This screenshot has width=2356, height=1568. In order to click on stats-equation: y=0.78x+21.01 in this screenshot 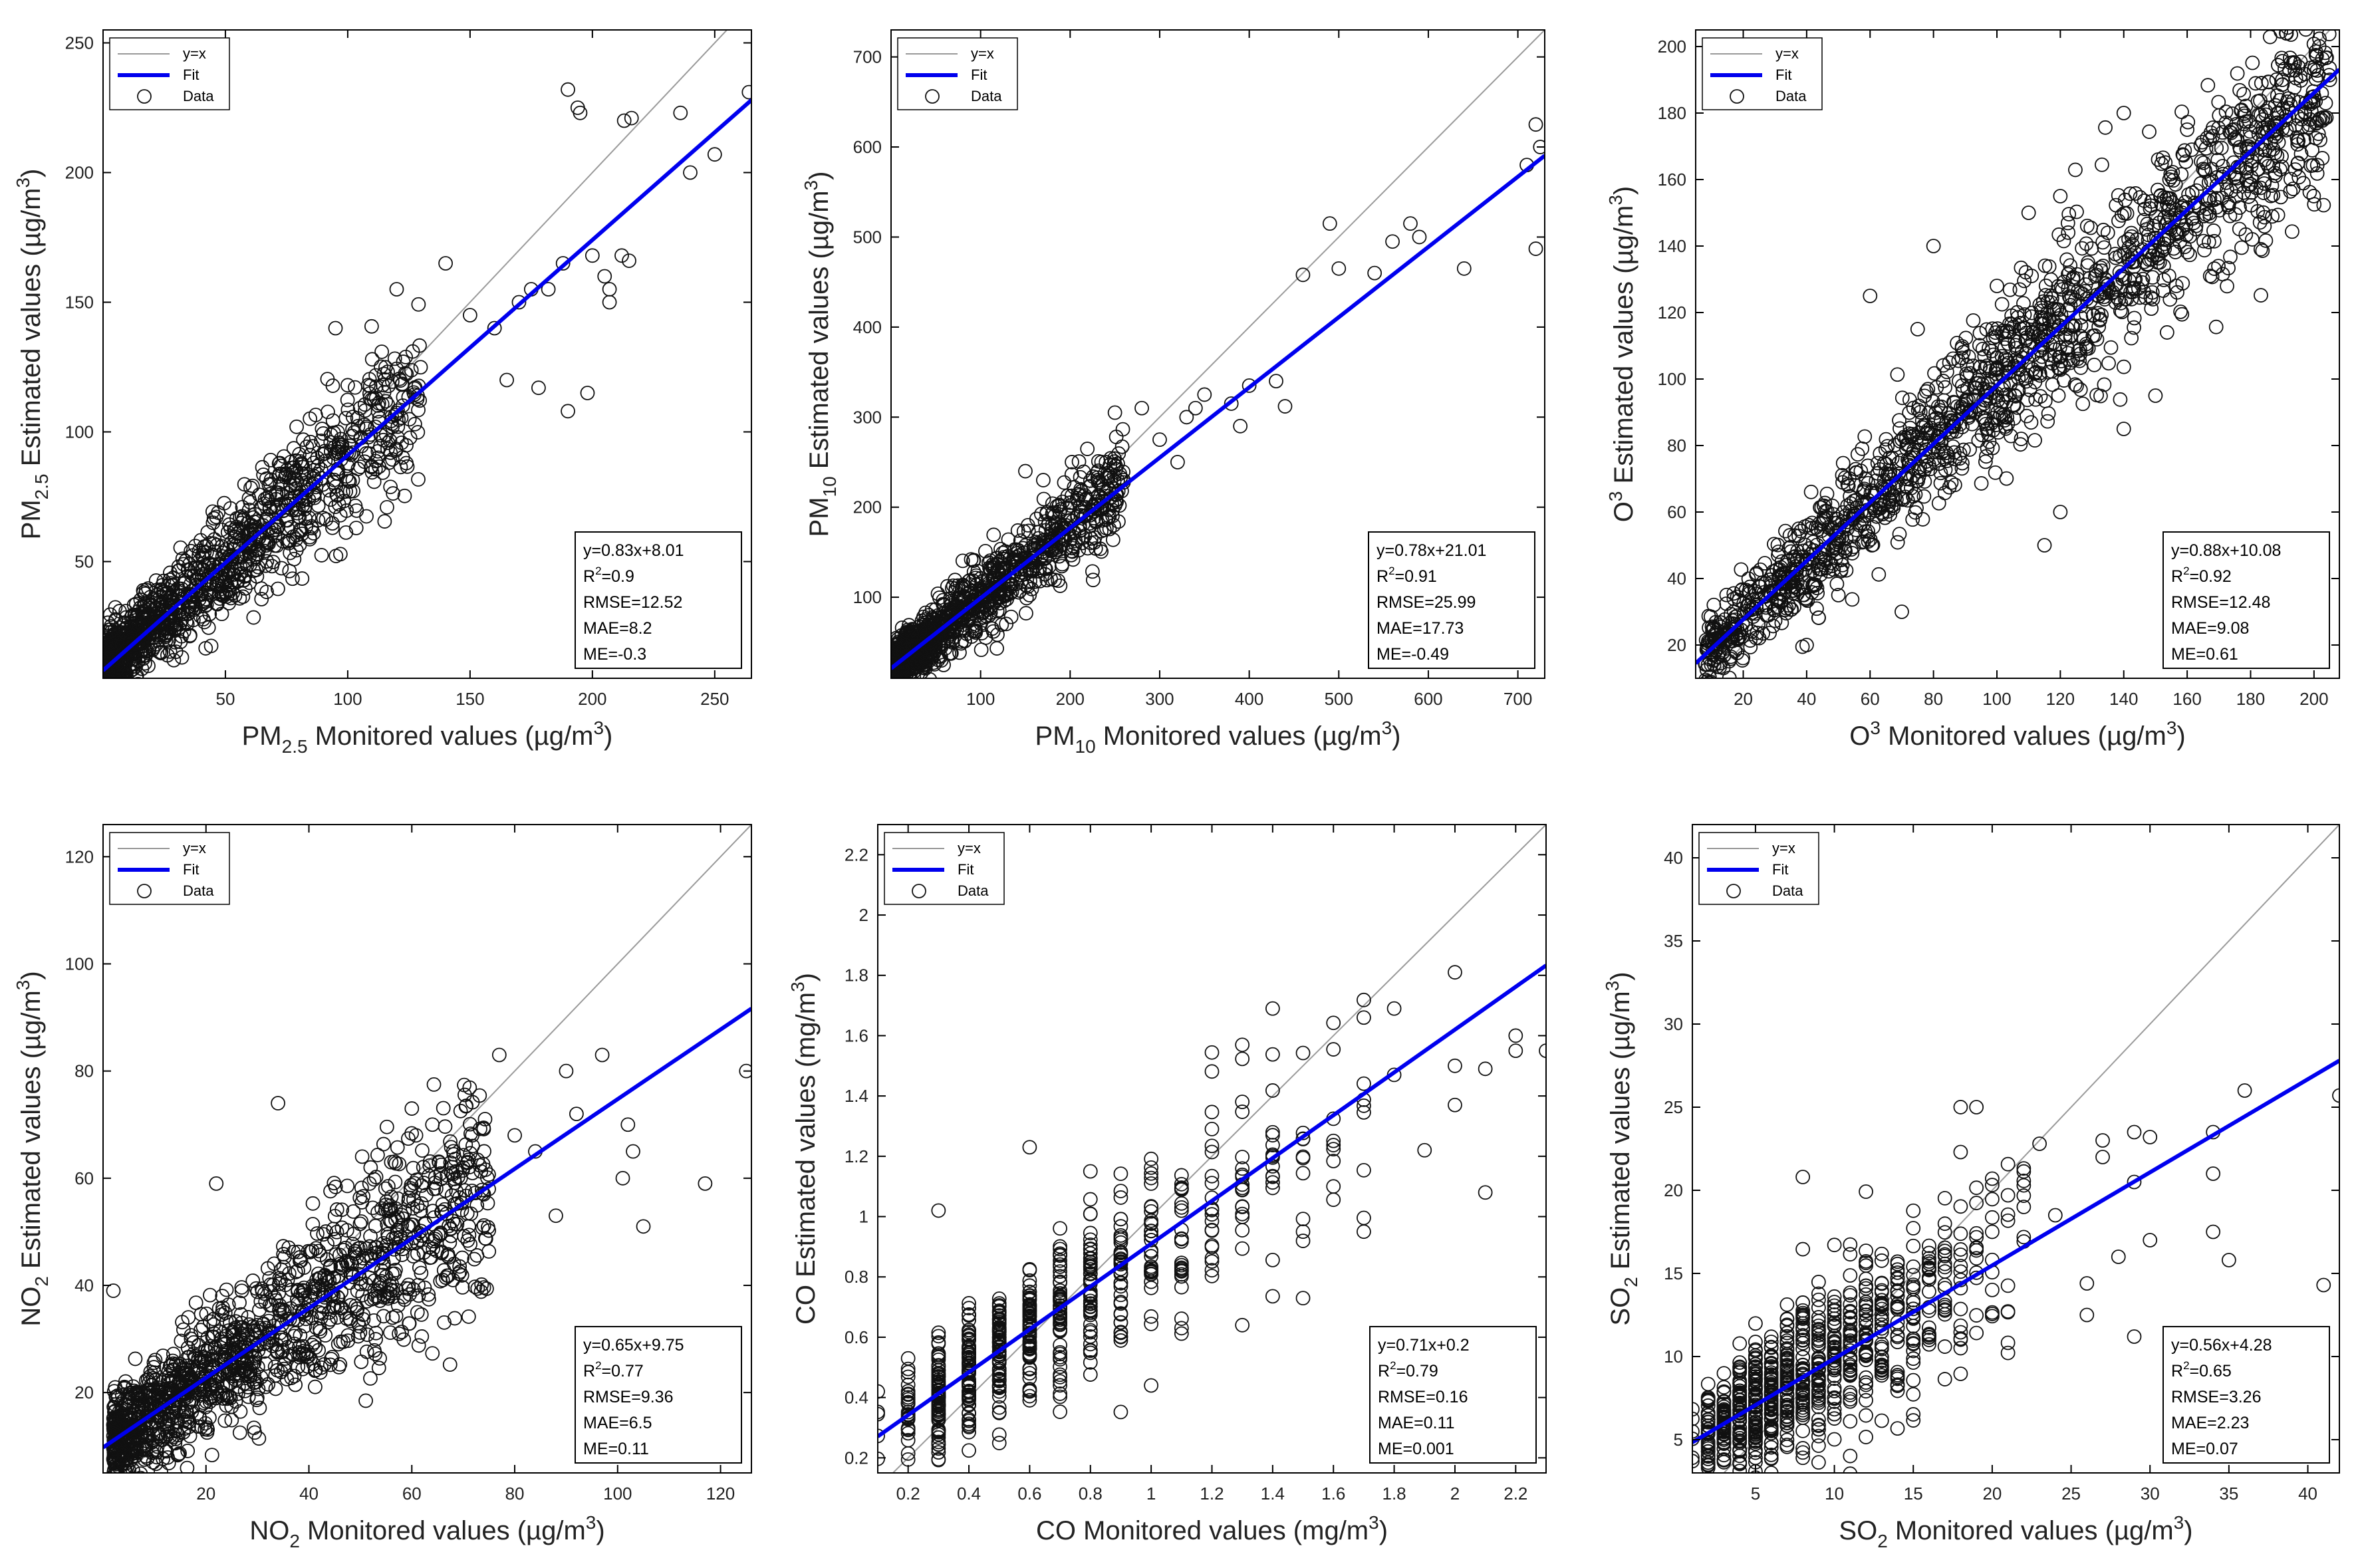, I will do `click(1431, 550)`.